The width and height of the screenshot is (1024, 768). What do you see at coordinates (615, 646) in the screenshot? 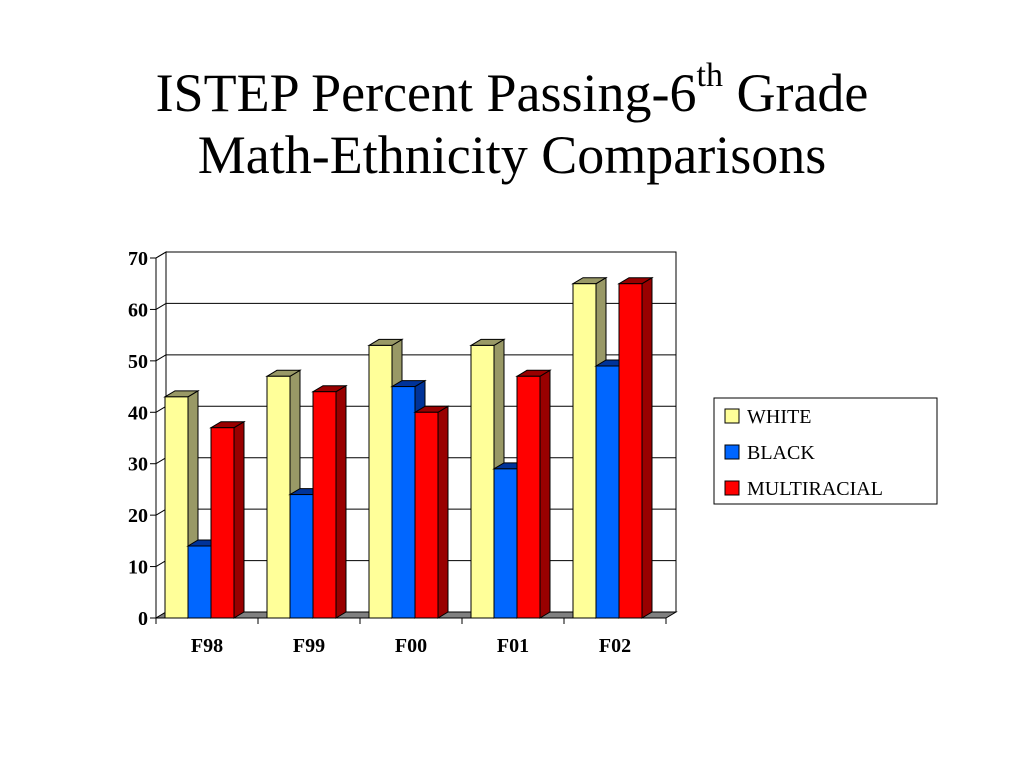
I see `x-tick-label: F02` at bounding box center [615, 646].